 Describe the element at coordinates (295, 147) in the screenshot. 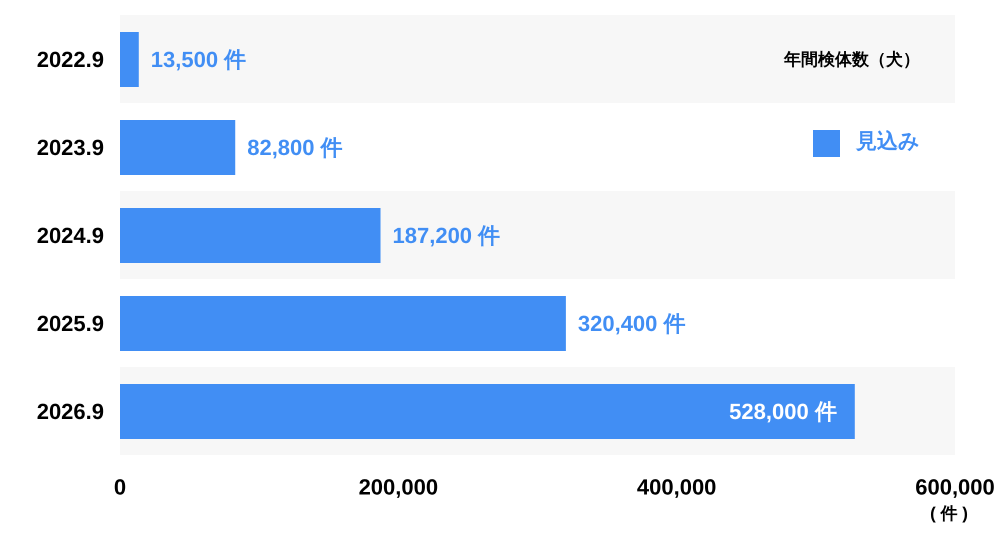

I see `data-label: 82,800 件` at that location.